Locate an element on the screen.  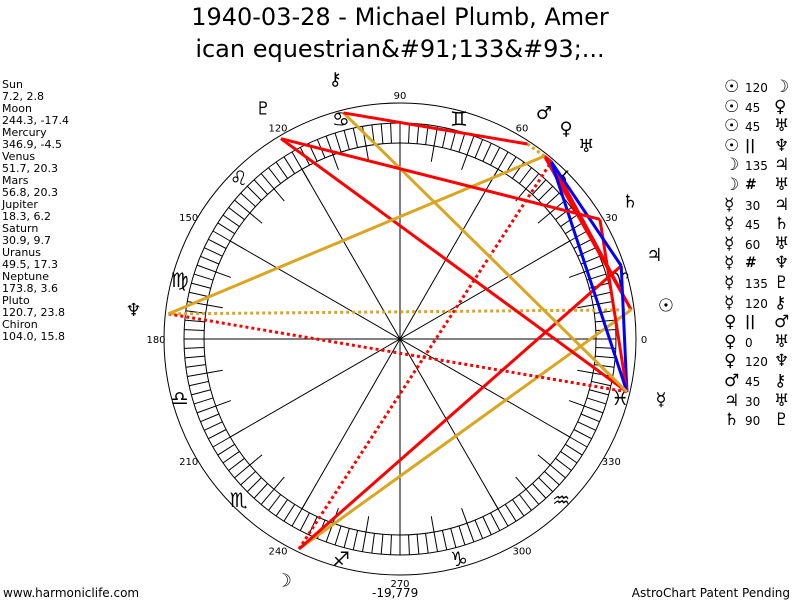
aspect-value: 30 is located at coordinates (753, 205).